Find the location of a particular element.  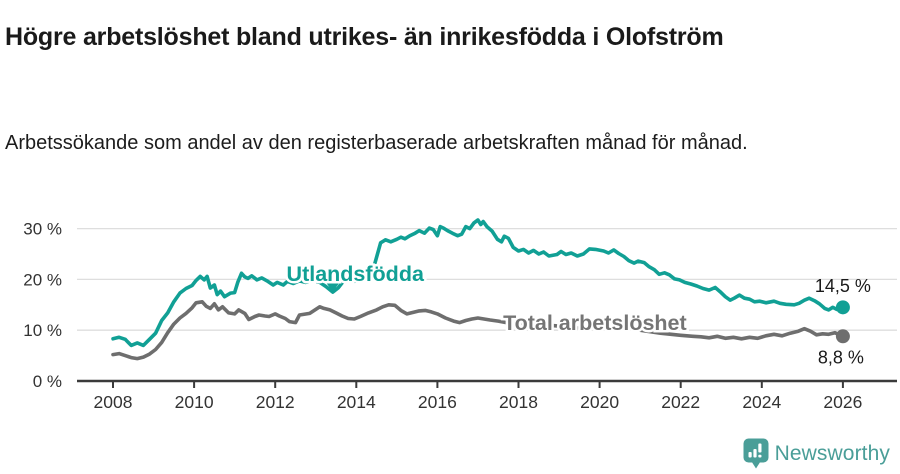

x-tick-label-2026: 2026 is located at coordinates (842, 402).